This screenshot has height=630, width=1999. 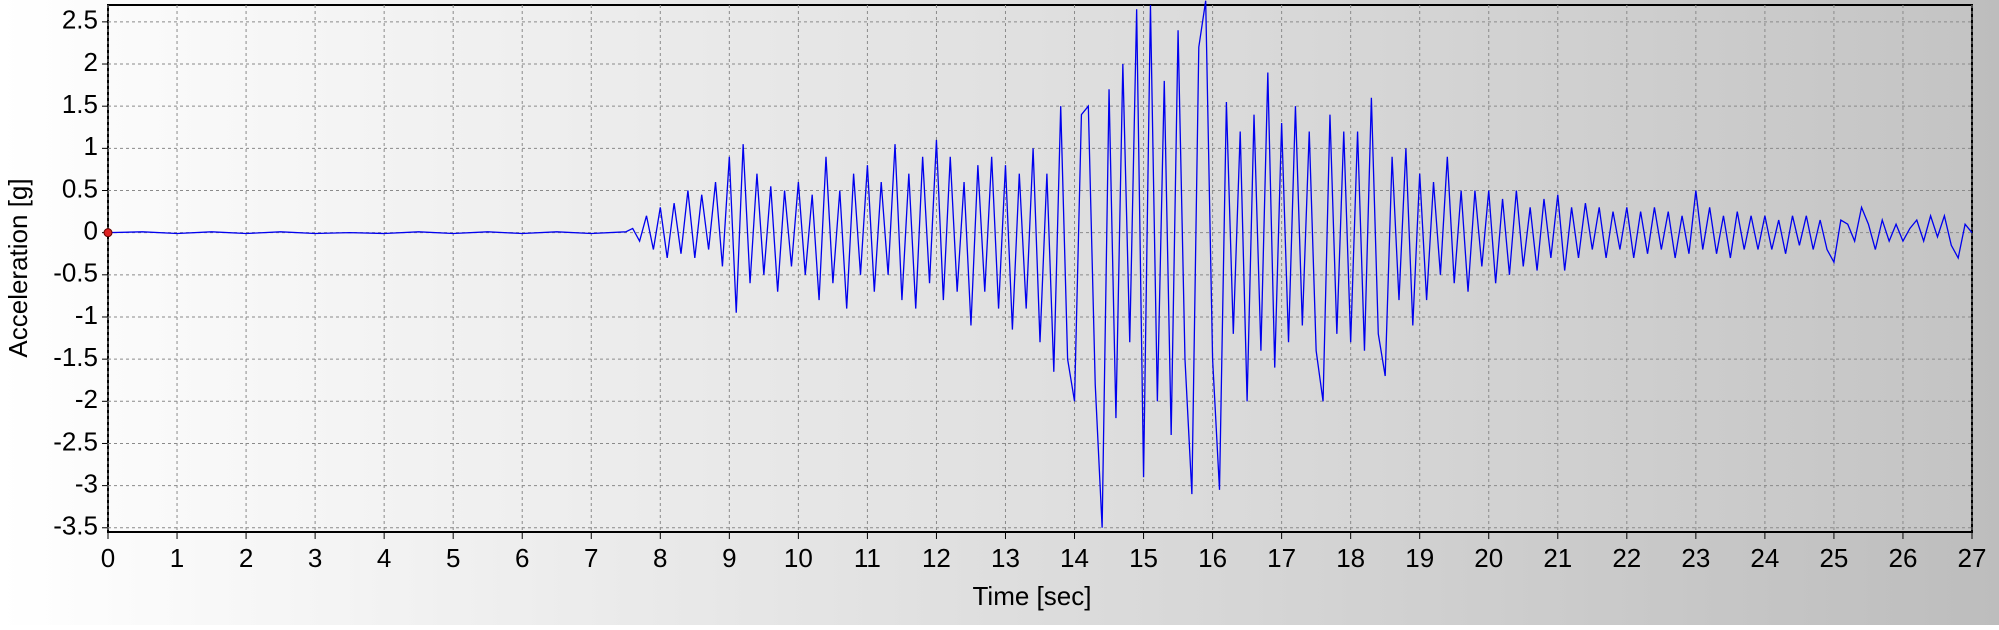 What do you see at coordinates (591, 558) in the screenshot?
I see `x-tick-label: 7` at bounding box center [591, 558].